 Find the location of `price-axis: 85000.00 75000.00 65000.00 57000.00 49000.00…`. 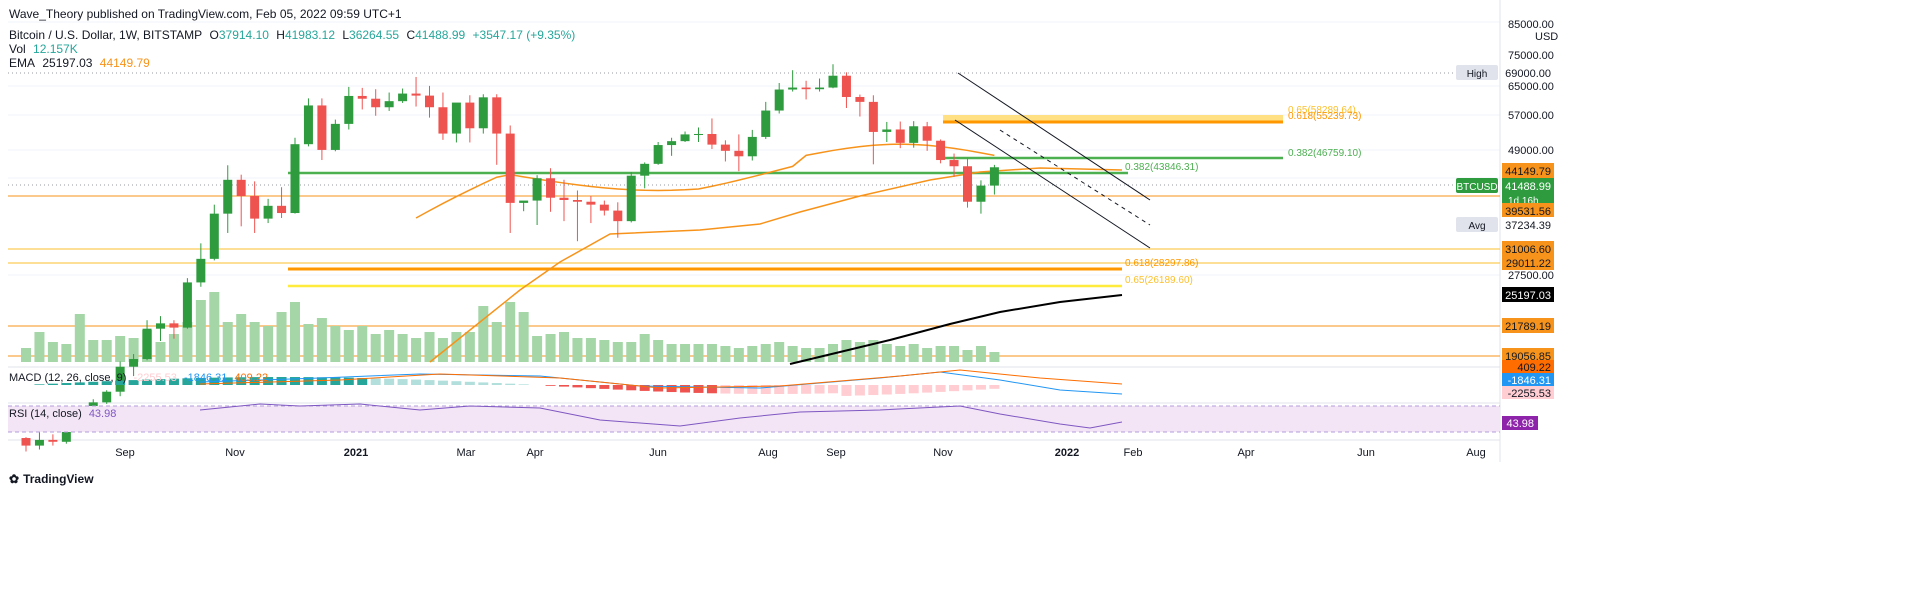

price-axis: 85000.00 75000.00 65000.00 57000.00 49000.00… is located at coordinates (1507, 224).